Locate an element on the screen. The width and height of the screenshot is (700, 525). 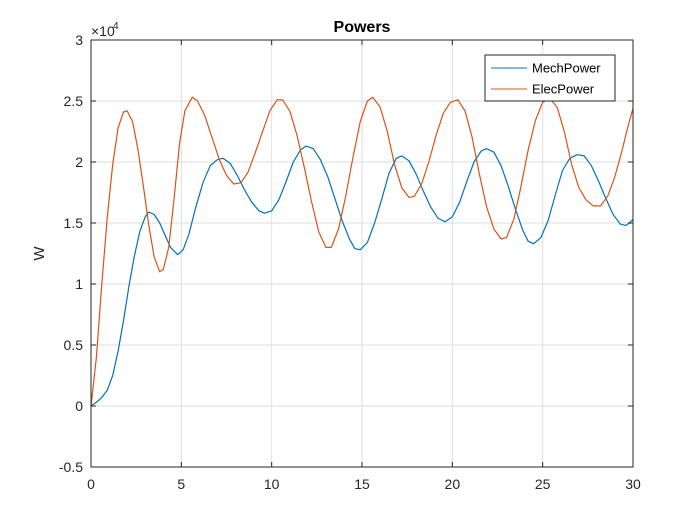
y-axis-label: W is located at coordinates (39, 253).